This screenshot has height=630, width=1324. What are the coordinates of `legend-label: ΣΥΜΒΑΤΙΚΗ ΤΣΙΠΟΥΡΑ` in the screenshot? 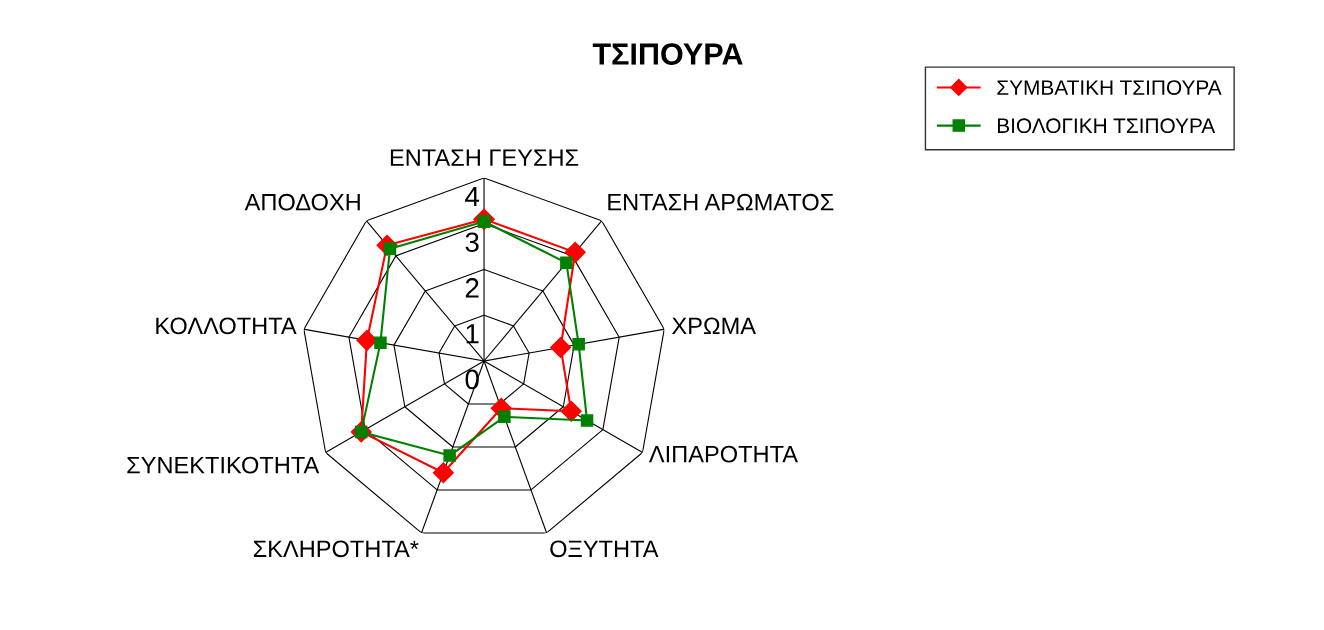 It's located at (1109, 87).